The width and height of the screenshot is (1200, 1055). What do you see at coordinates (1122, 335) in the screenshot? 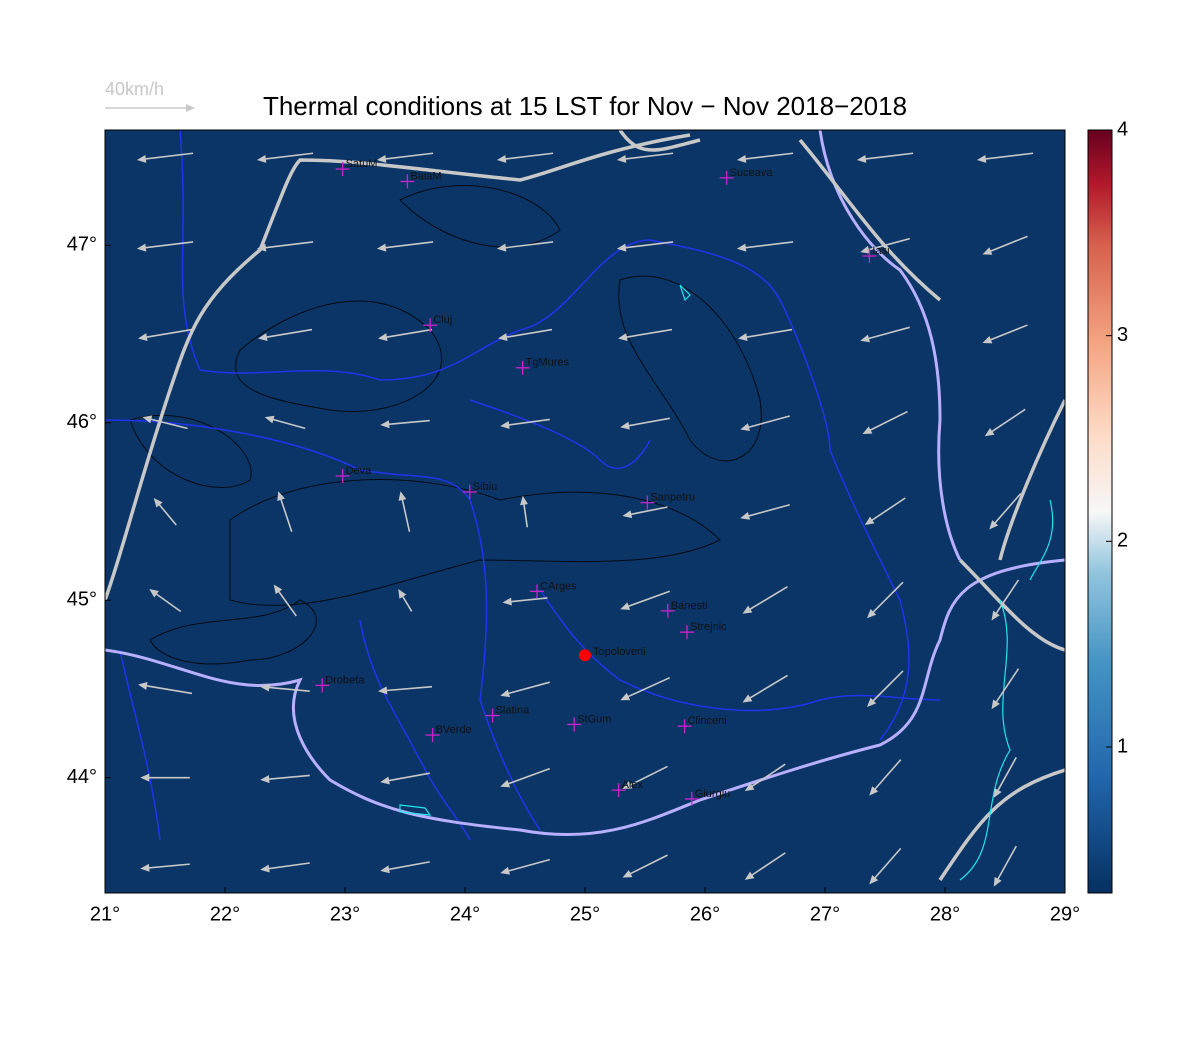
I see `colorbar-tick-label: 3` at bounding box center [1122, 335].